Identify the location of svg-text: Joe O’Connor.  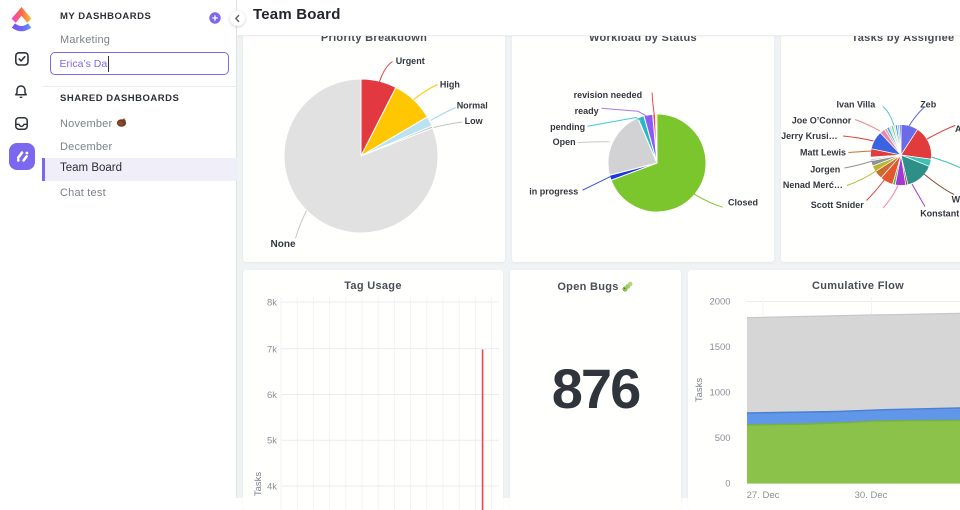
(822, 120).